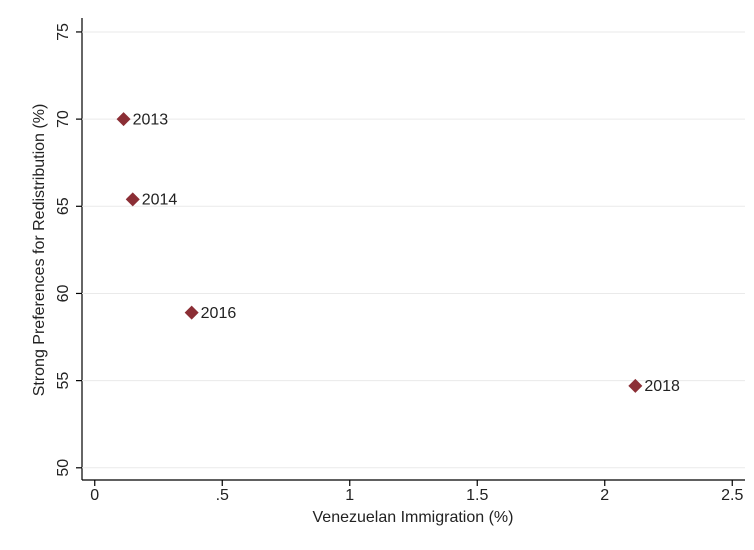  I want to click on y-tick-label: 75, so click(63, 32).